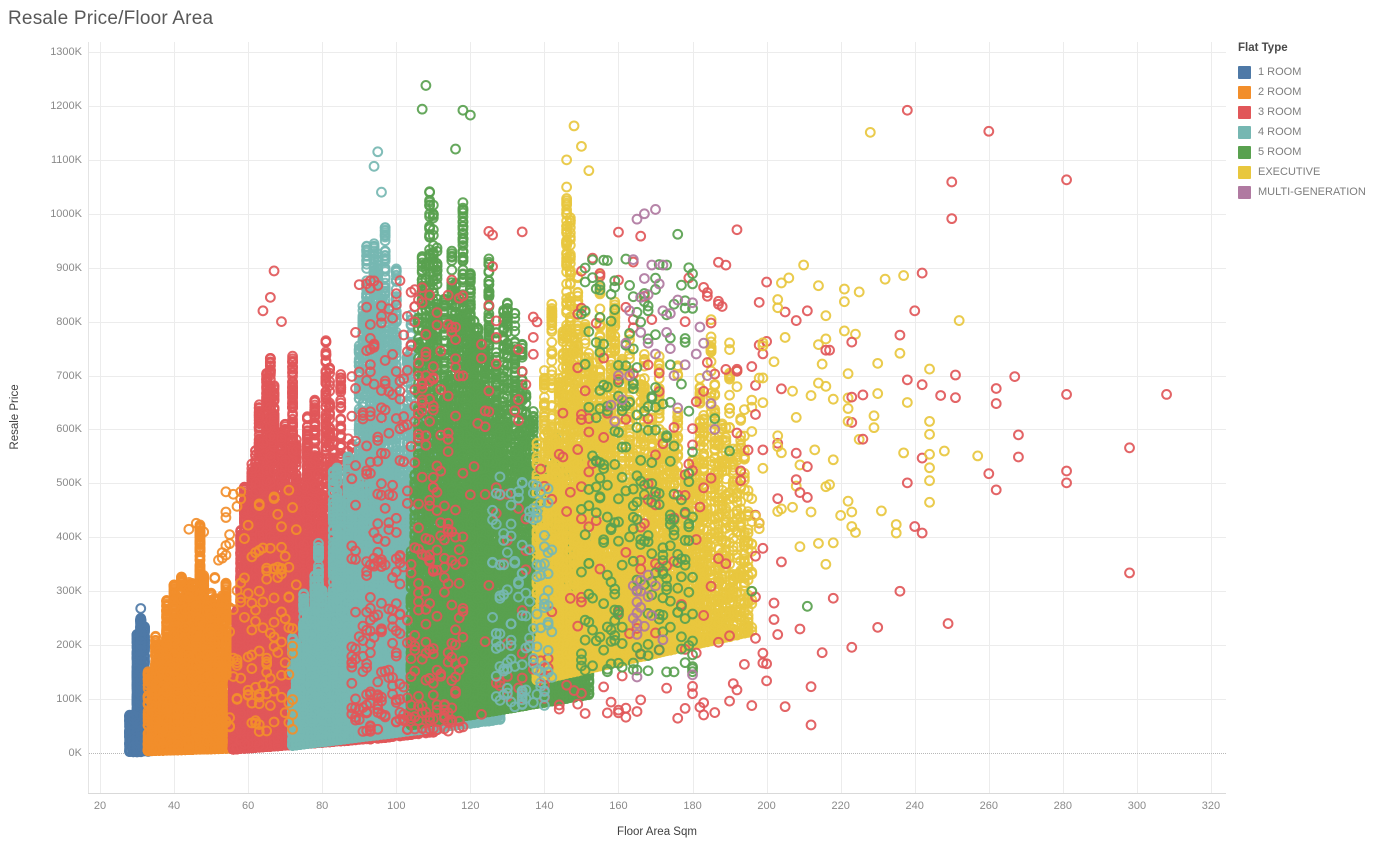  Describe the element at coordinates (988, 806) in the screenshot. I see `x-tick-label: 260` at that location.